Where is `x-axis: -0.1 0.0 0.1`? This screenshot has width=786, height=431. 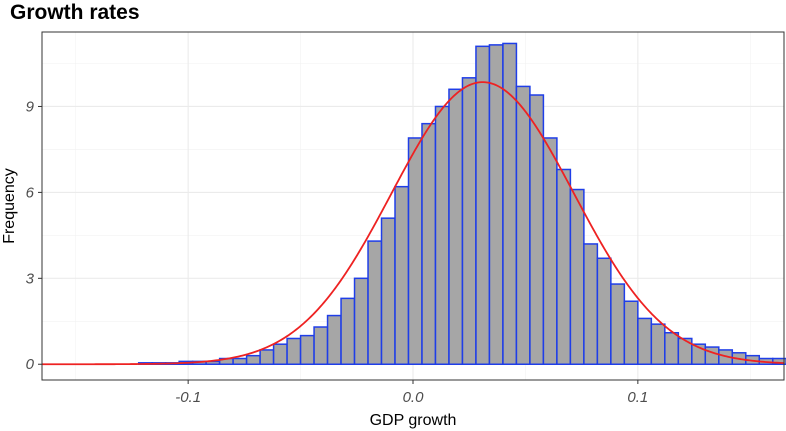 x-axis: -0.1 0.0 0.1 is located at coordinates (411, 393).